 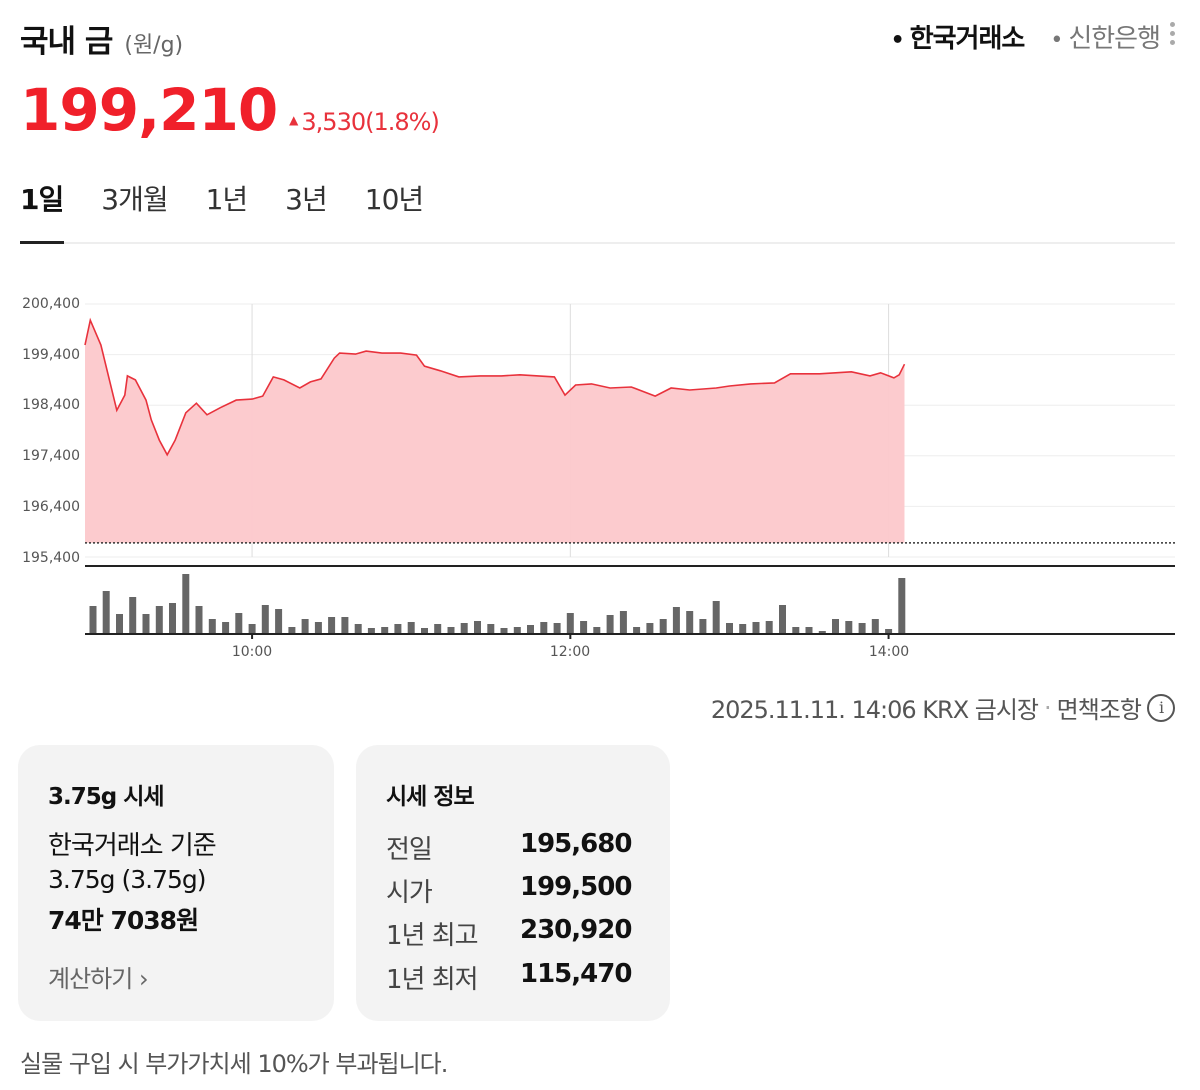 I want to click on title-row: 국내 금 (원/g), so click(x=101, y=38).